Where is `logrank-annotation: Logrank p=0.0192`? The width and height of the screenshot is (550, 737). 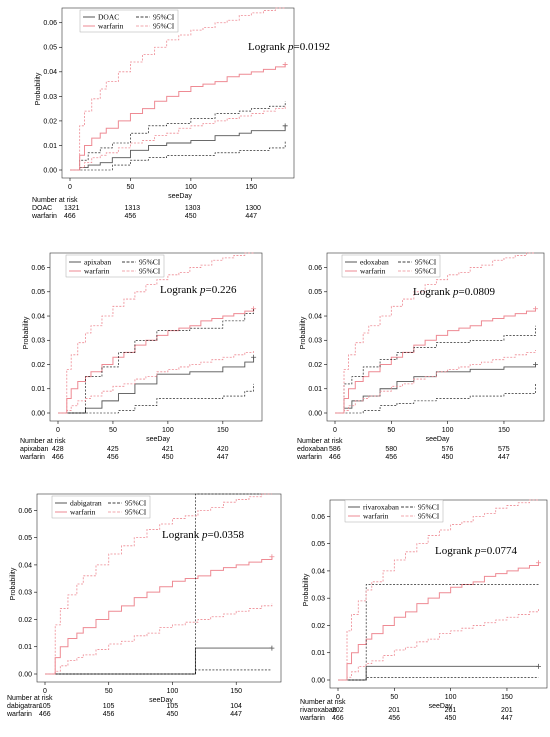 logrank-annotation: Logrank p=0.0192 is located at coordinates (289, 47).